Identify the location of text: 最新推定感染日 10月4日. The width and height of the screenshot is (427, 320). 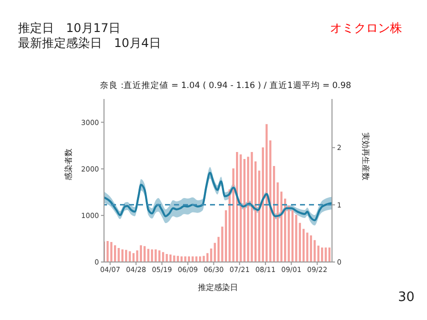
(89, 43).